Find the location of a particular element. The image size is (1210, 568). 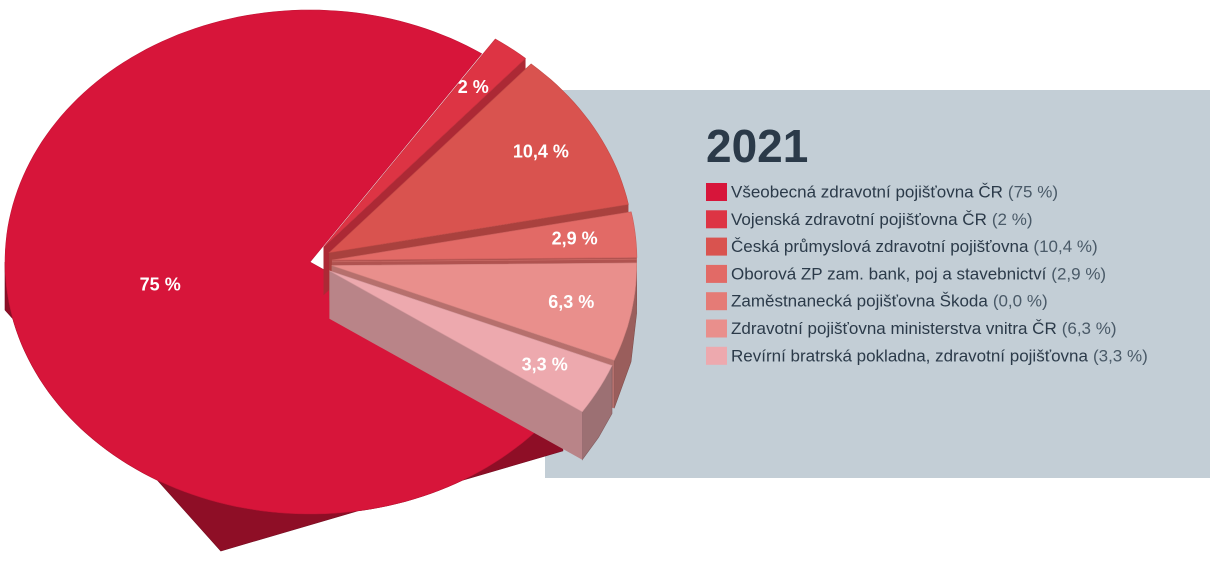

value-label: 10,4 % is located at coordinates (541, 151).